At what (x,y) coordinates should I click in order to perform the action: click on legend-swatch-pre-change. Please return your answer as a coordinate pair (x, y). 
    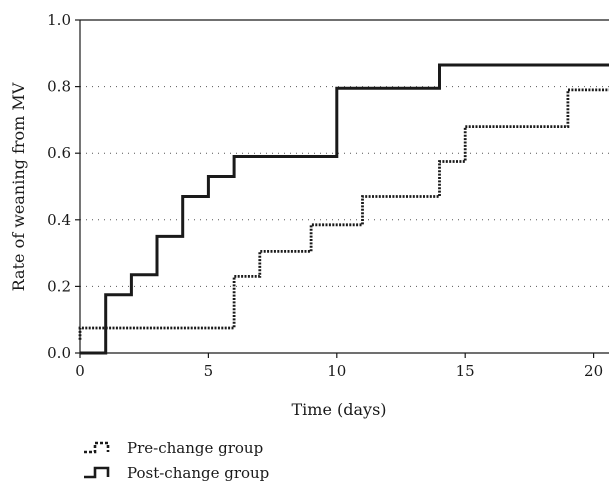
    Looking at the image, I should click on (97, 447).